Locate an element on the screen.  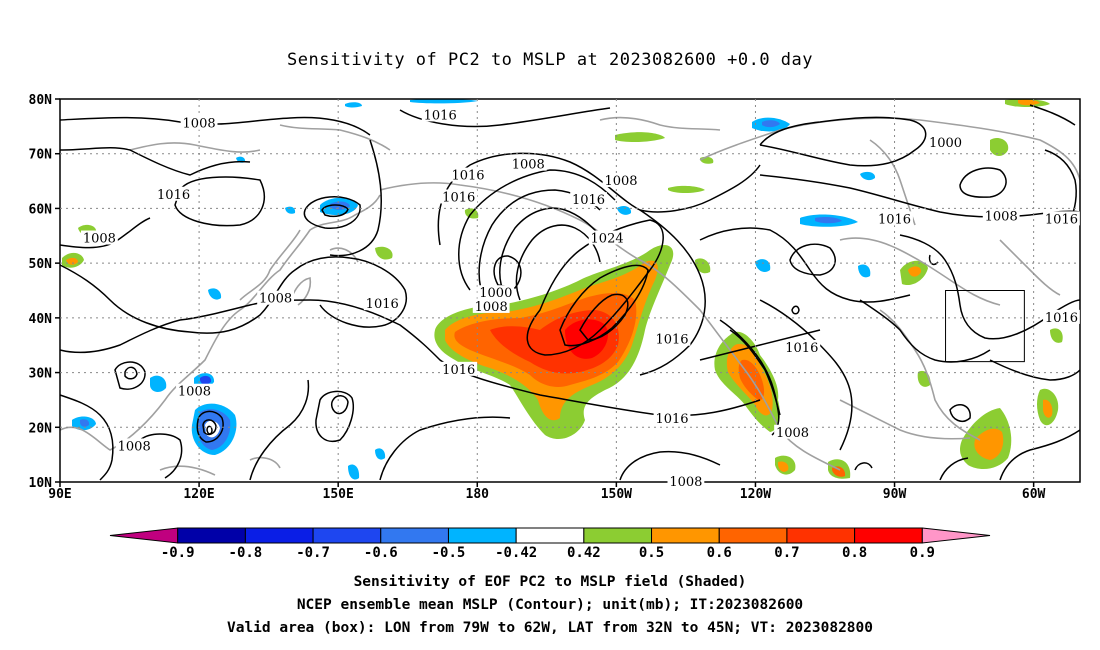
colorbar-tick-label: 0.5 is located at coordinates (651, 553).